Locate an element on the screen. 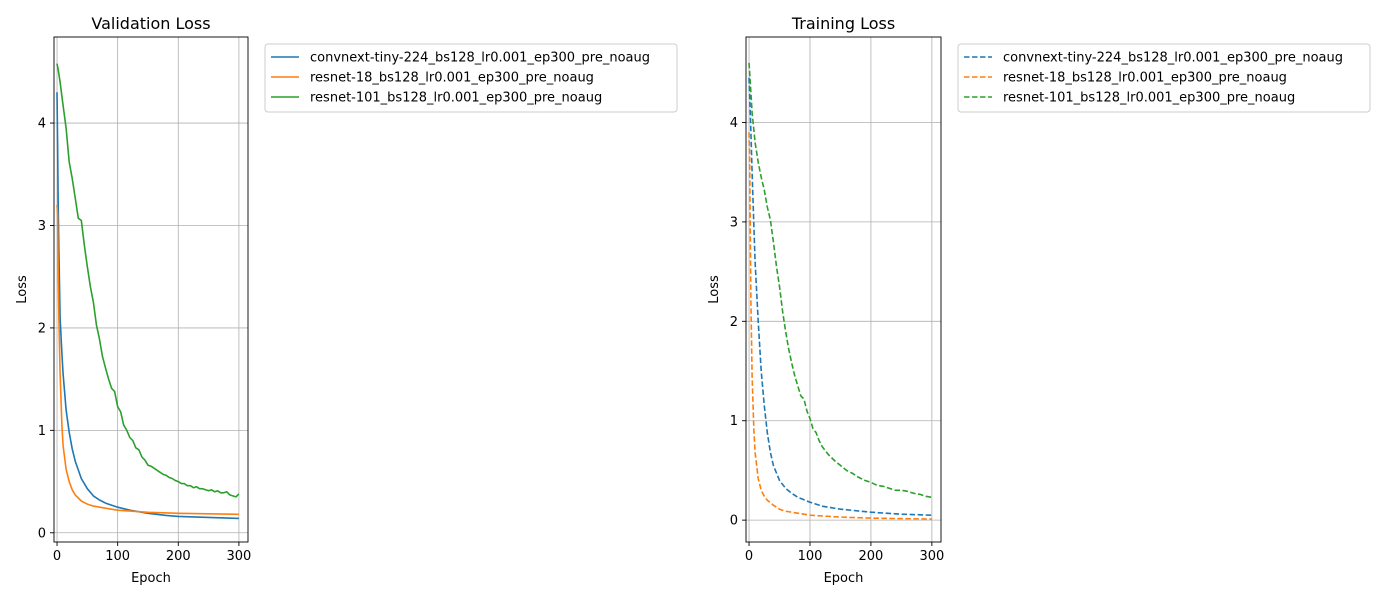 This screenshot has height=604, width=1400. validation-x-tick-label: 300 is located at coordinates (238, 556).